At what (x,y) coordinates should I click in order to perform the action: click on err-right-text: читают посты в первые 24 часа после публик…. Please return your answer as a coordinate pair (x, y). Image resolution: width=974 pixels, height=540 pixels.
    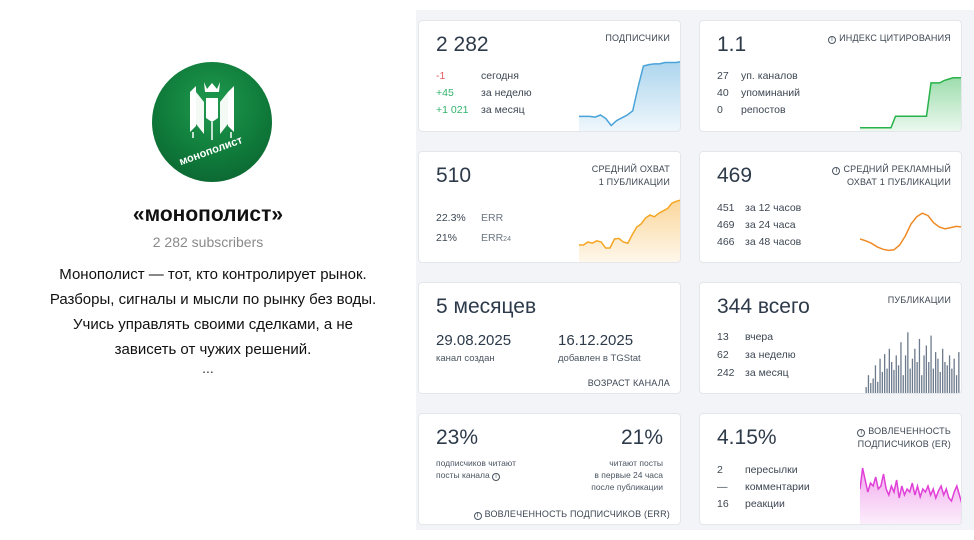
    Looking at the image, I should click on (627, 475).